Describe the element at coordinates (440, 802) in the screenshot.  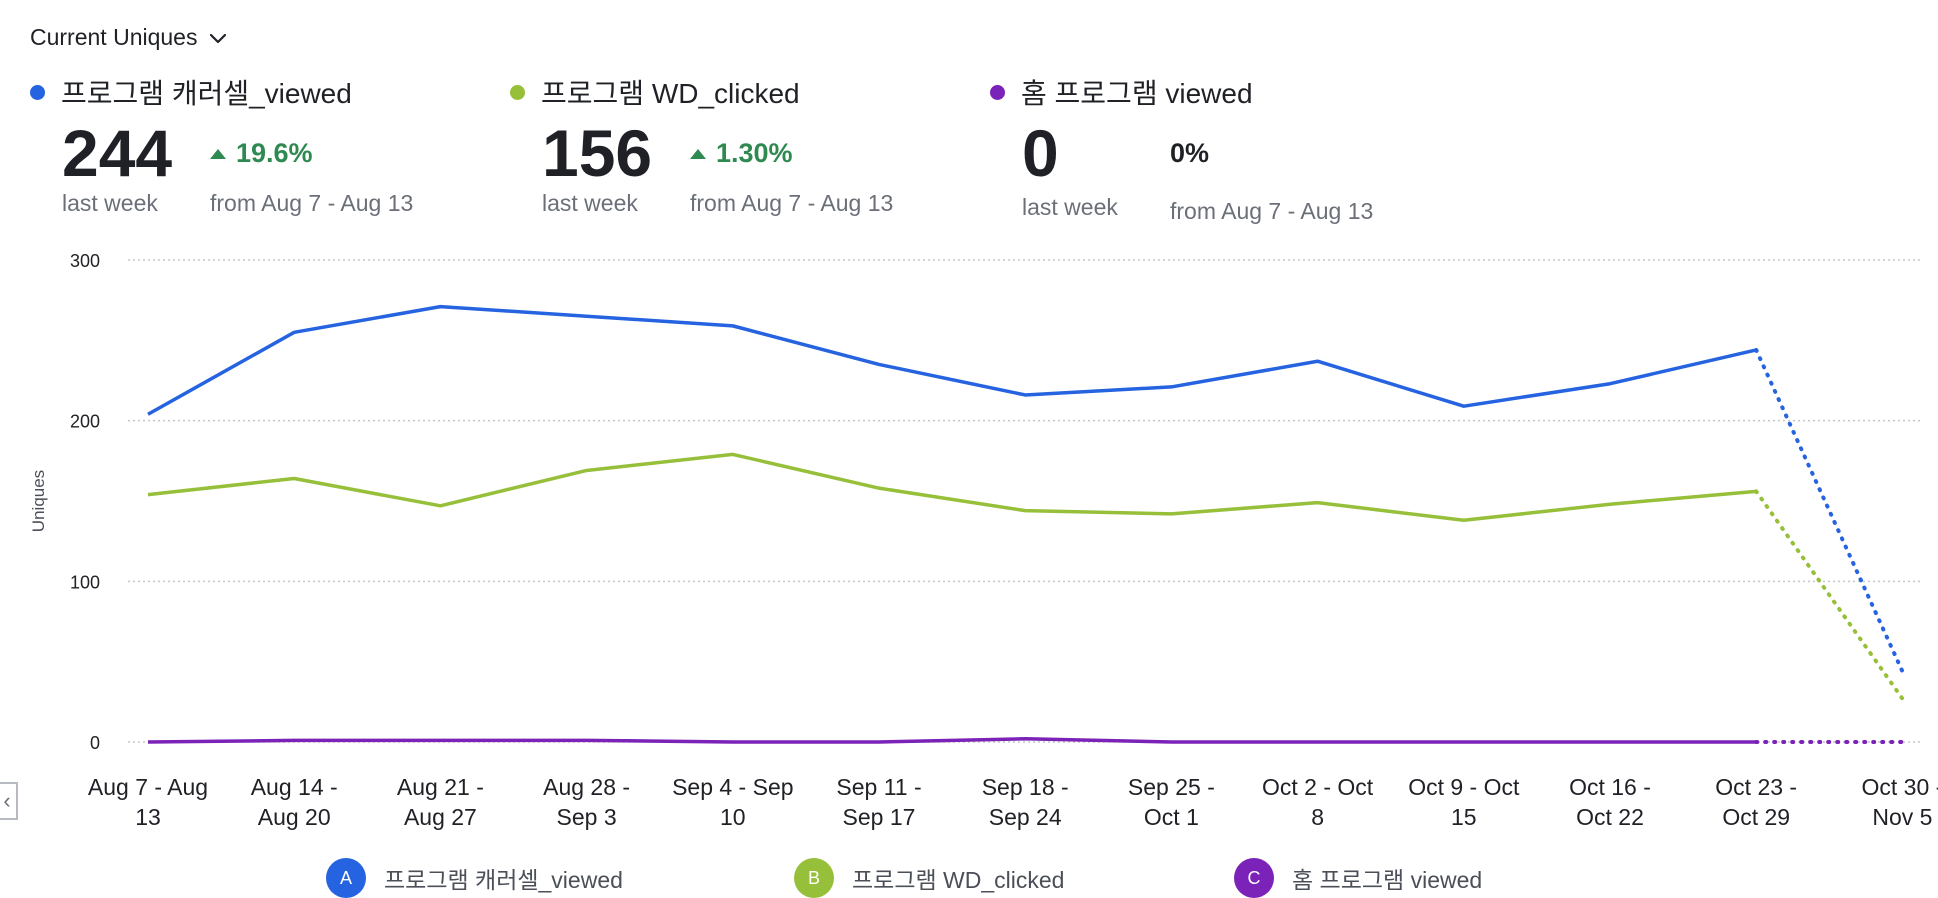
I see `x-tick-label: Aug 21 -Aug 27` at that location.